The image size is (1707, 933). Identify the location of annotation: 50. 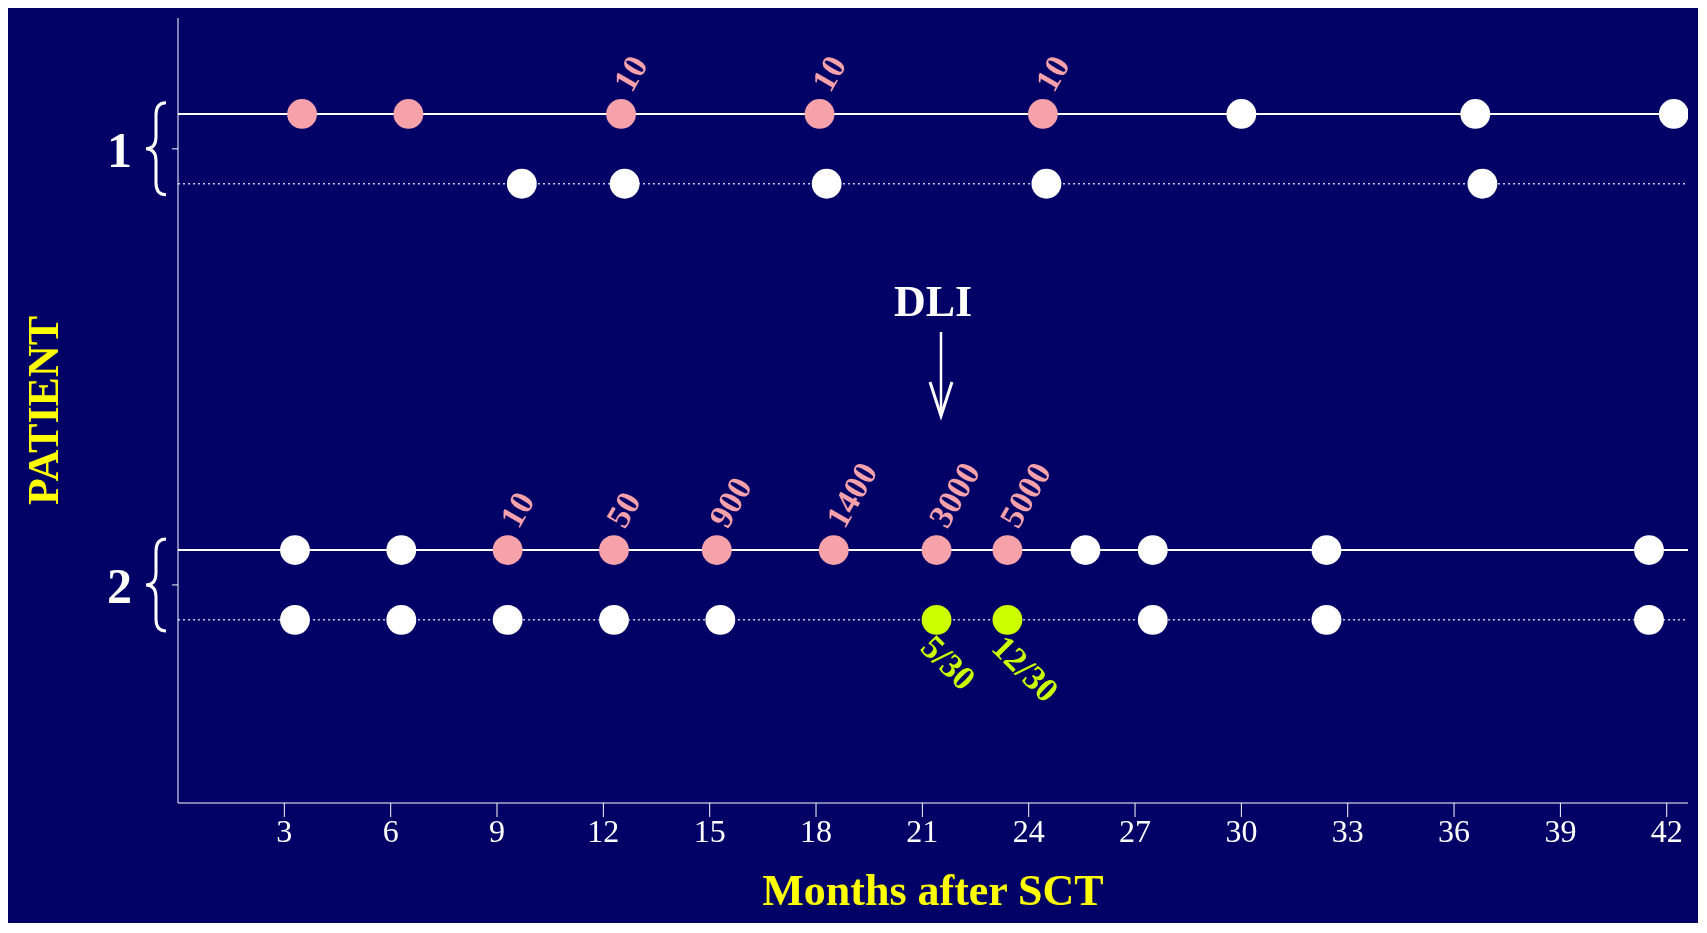
(623, 509).